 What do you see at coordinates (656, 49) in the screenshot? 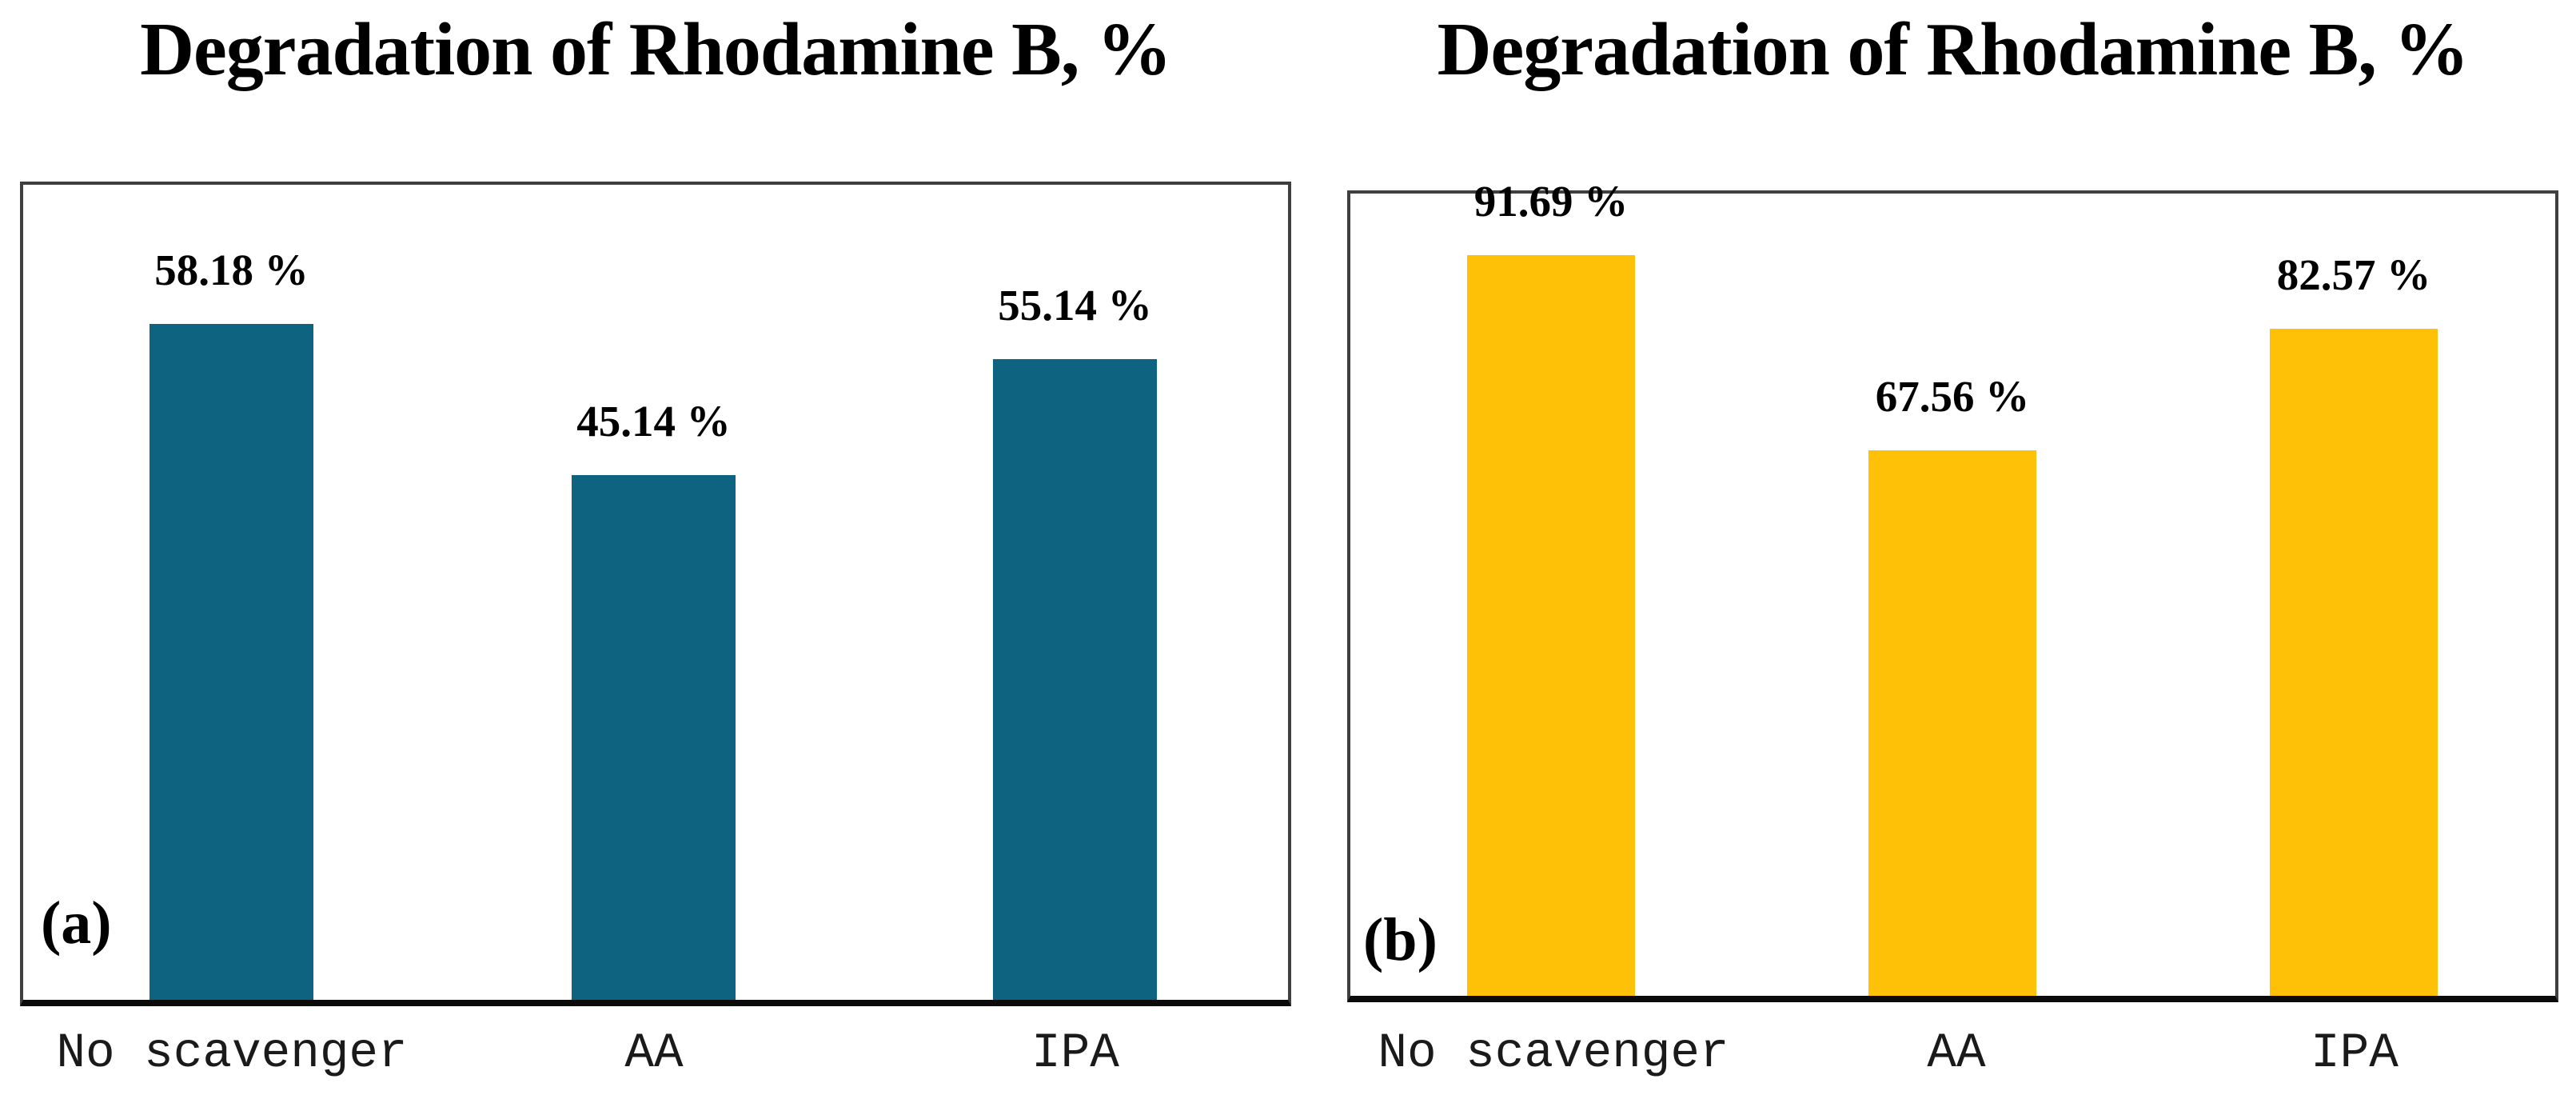
I see `chart-a-title: Degradation of Rhodamine B, %` at bounding box center [656, 49].